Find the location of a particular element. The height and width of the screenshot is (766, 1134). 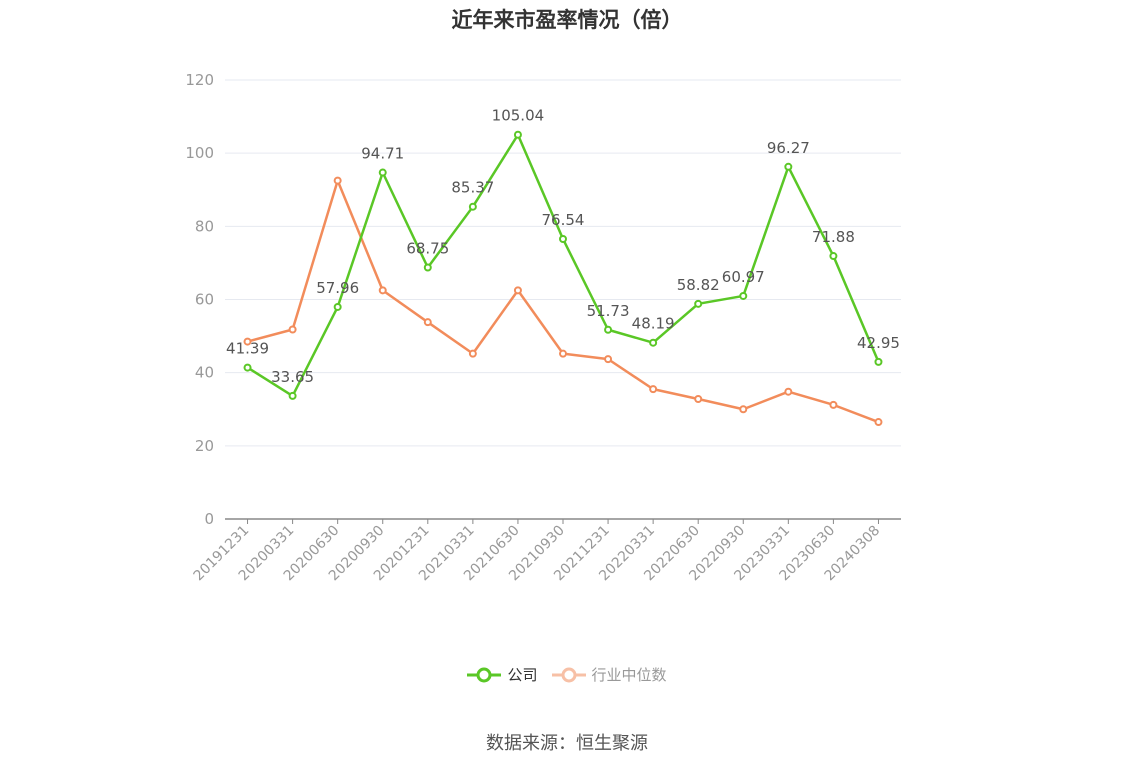

data-label: 96.27 is located at coordinates (788, 148).